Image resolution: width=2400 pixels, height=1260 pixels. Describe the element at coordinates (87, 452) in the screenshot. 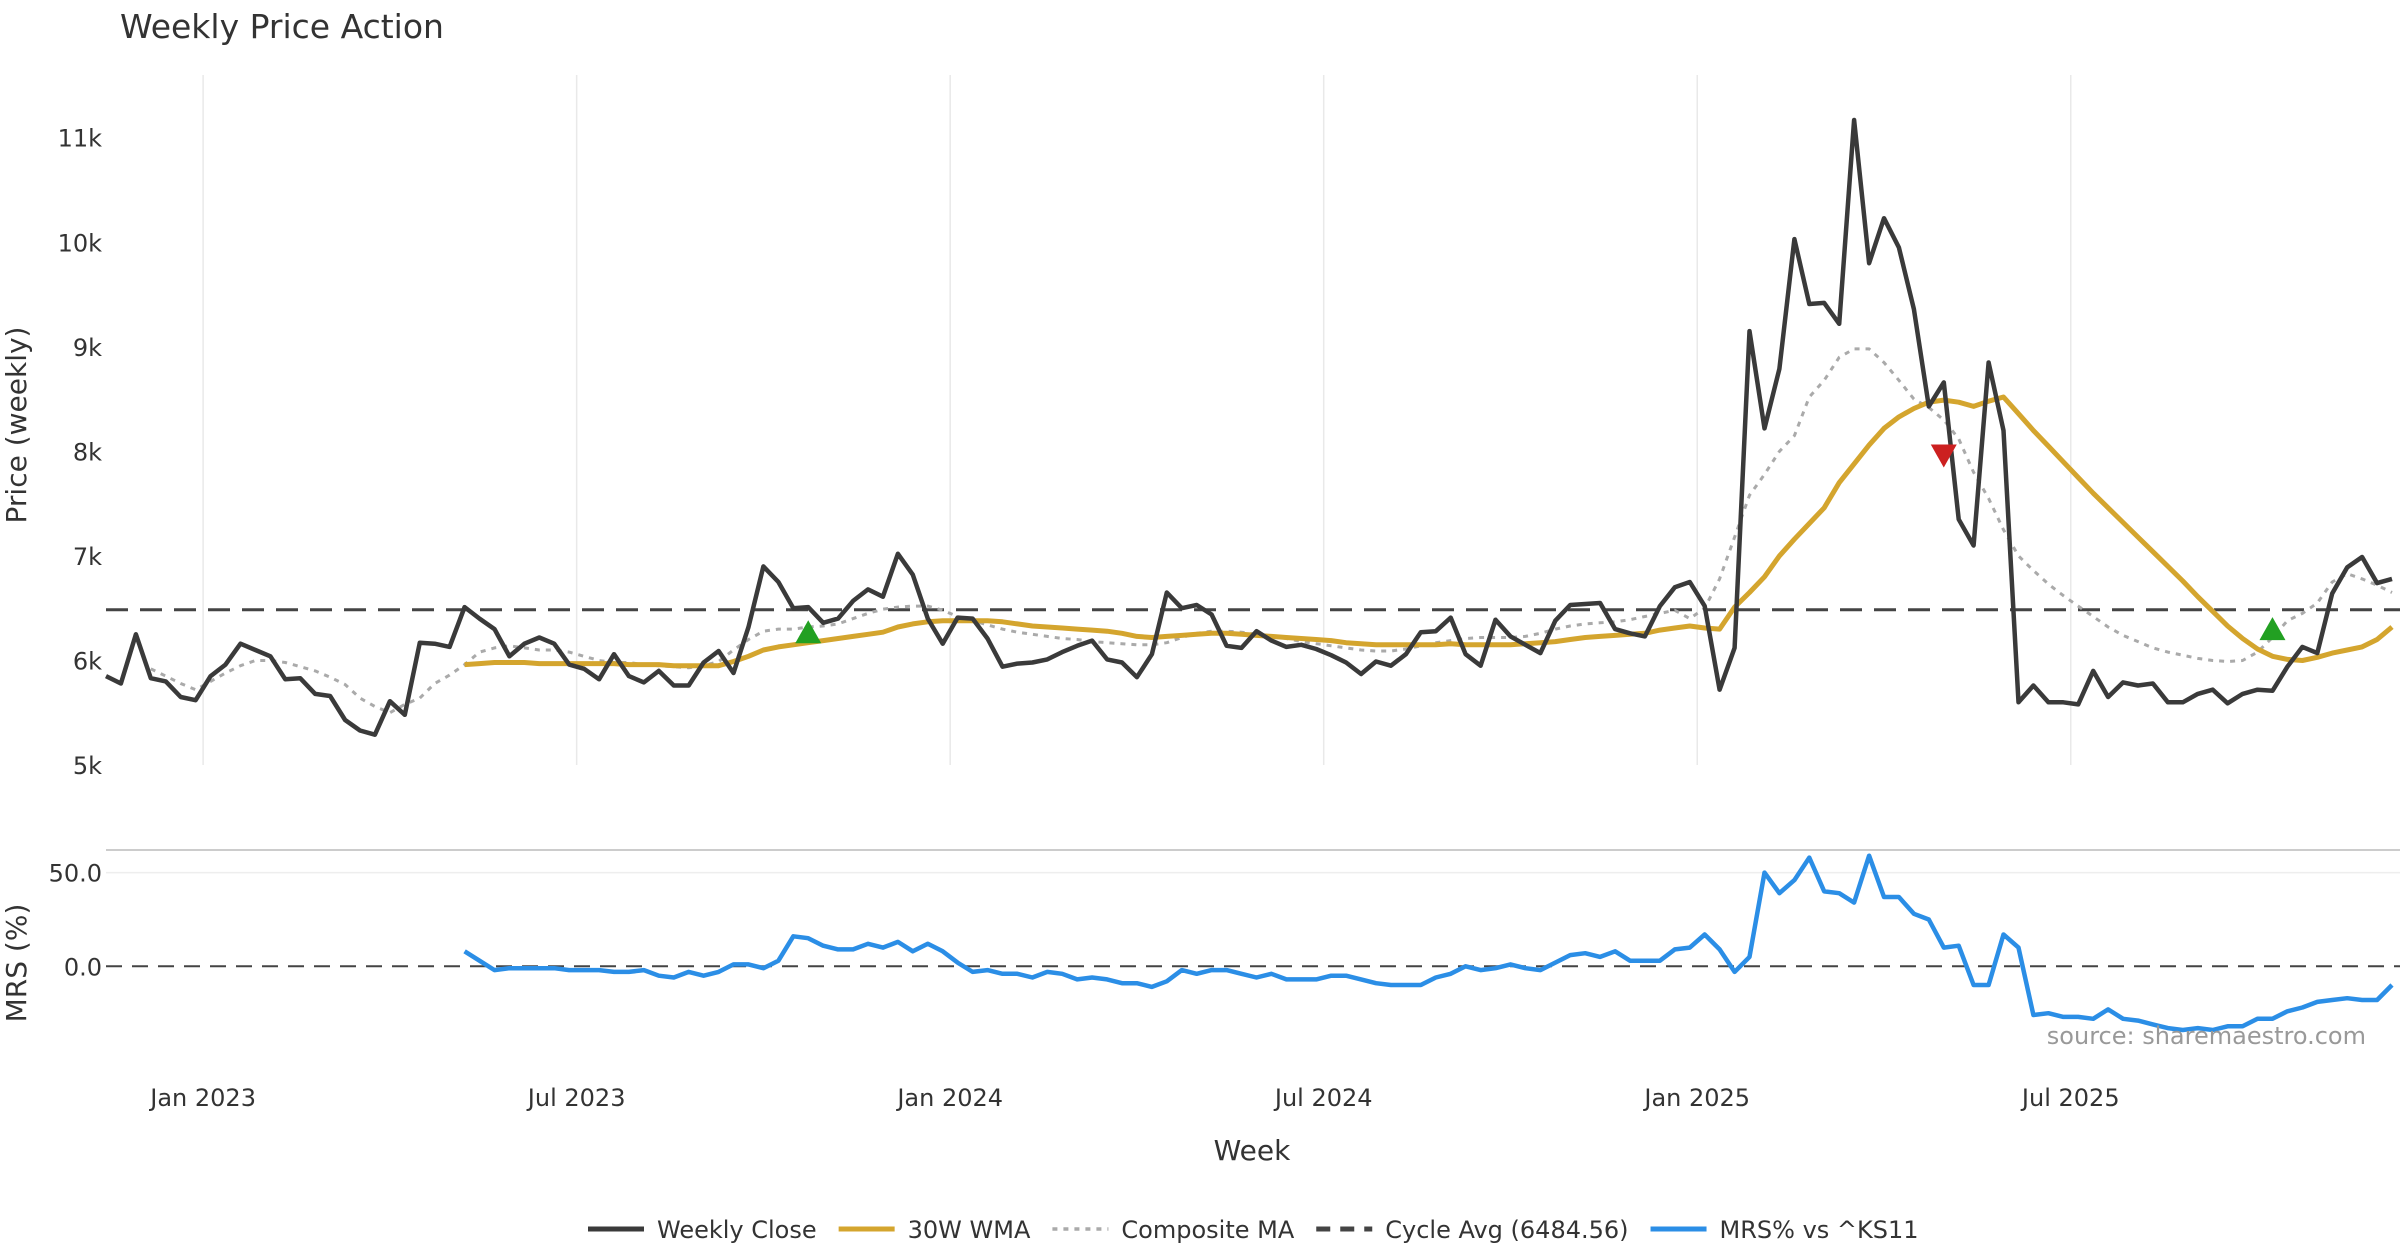

I see `price-y-tick-label: 8k` at that location.